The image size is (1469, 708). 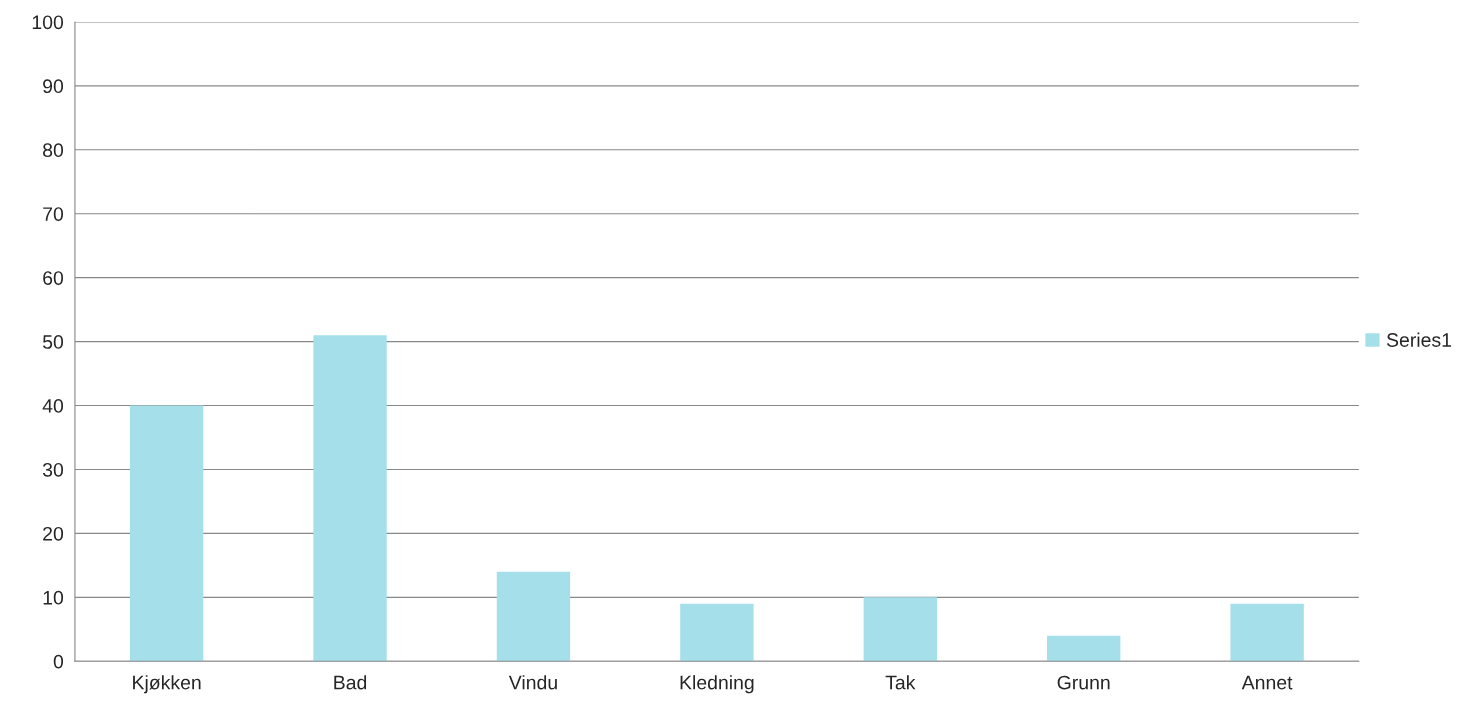 What do you see at coordinates (48, 22) in the screenshot?
I see `y-tick-label: 100` at bounding box center [48, 22].